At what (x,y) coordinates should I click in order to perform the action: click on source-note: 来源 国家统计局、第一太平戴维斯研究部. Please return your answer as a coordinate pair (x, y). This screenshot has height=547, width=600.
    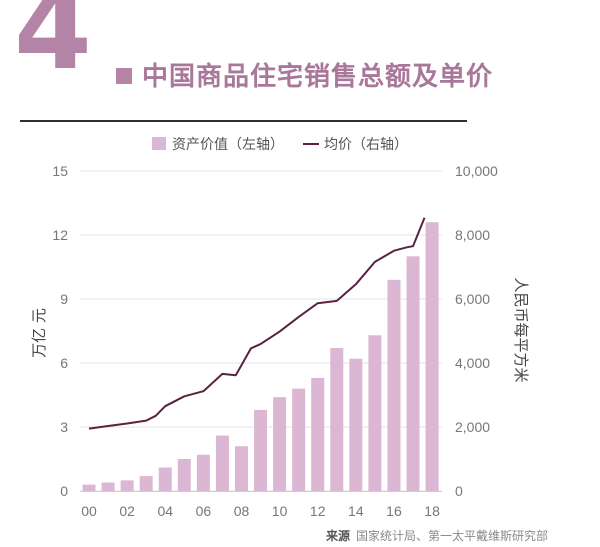
    Looking at the image, I should click on (437, 535).